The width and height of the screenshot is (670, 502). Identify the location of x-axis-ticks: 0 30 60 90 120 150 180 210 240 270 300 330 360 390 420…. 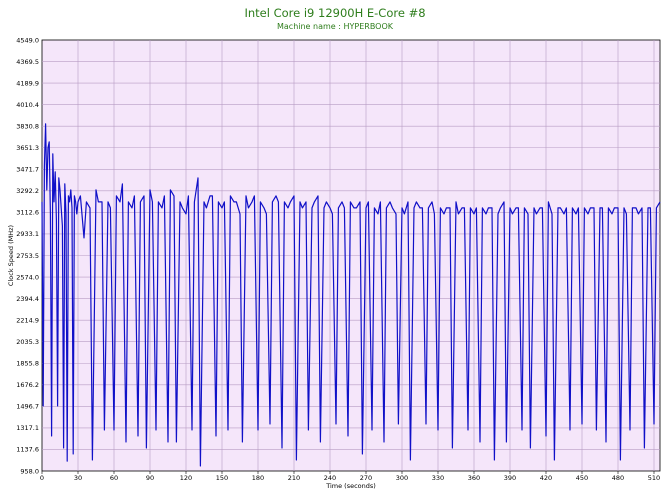
(350, 476).